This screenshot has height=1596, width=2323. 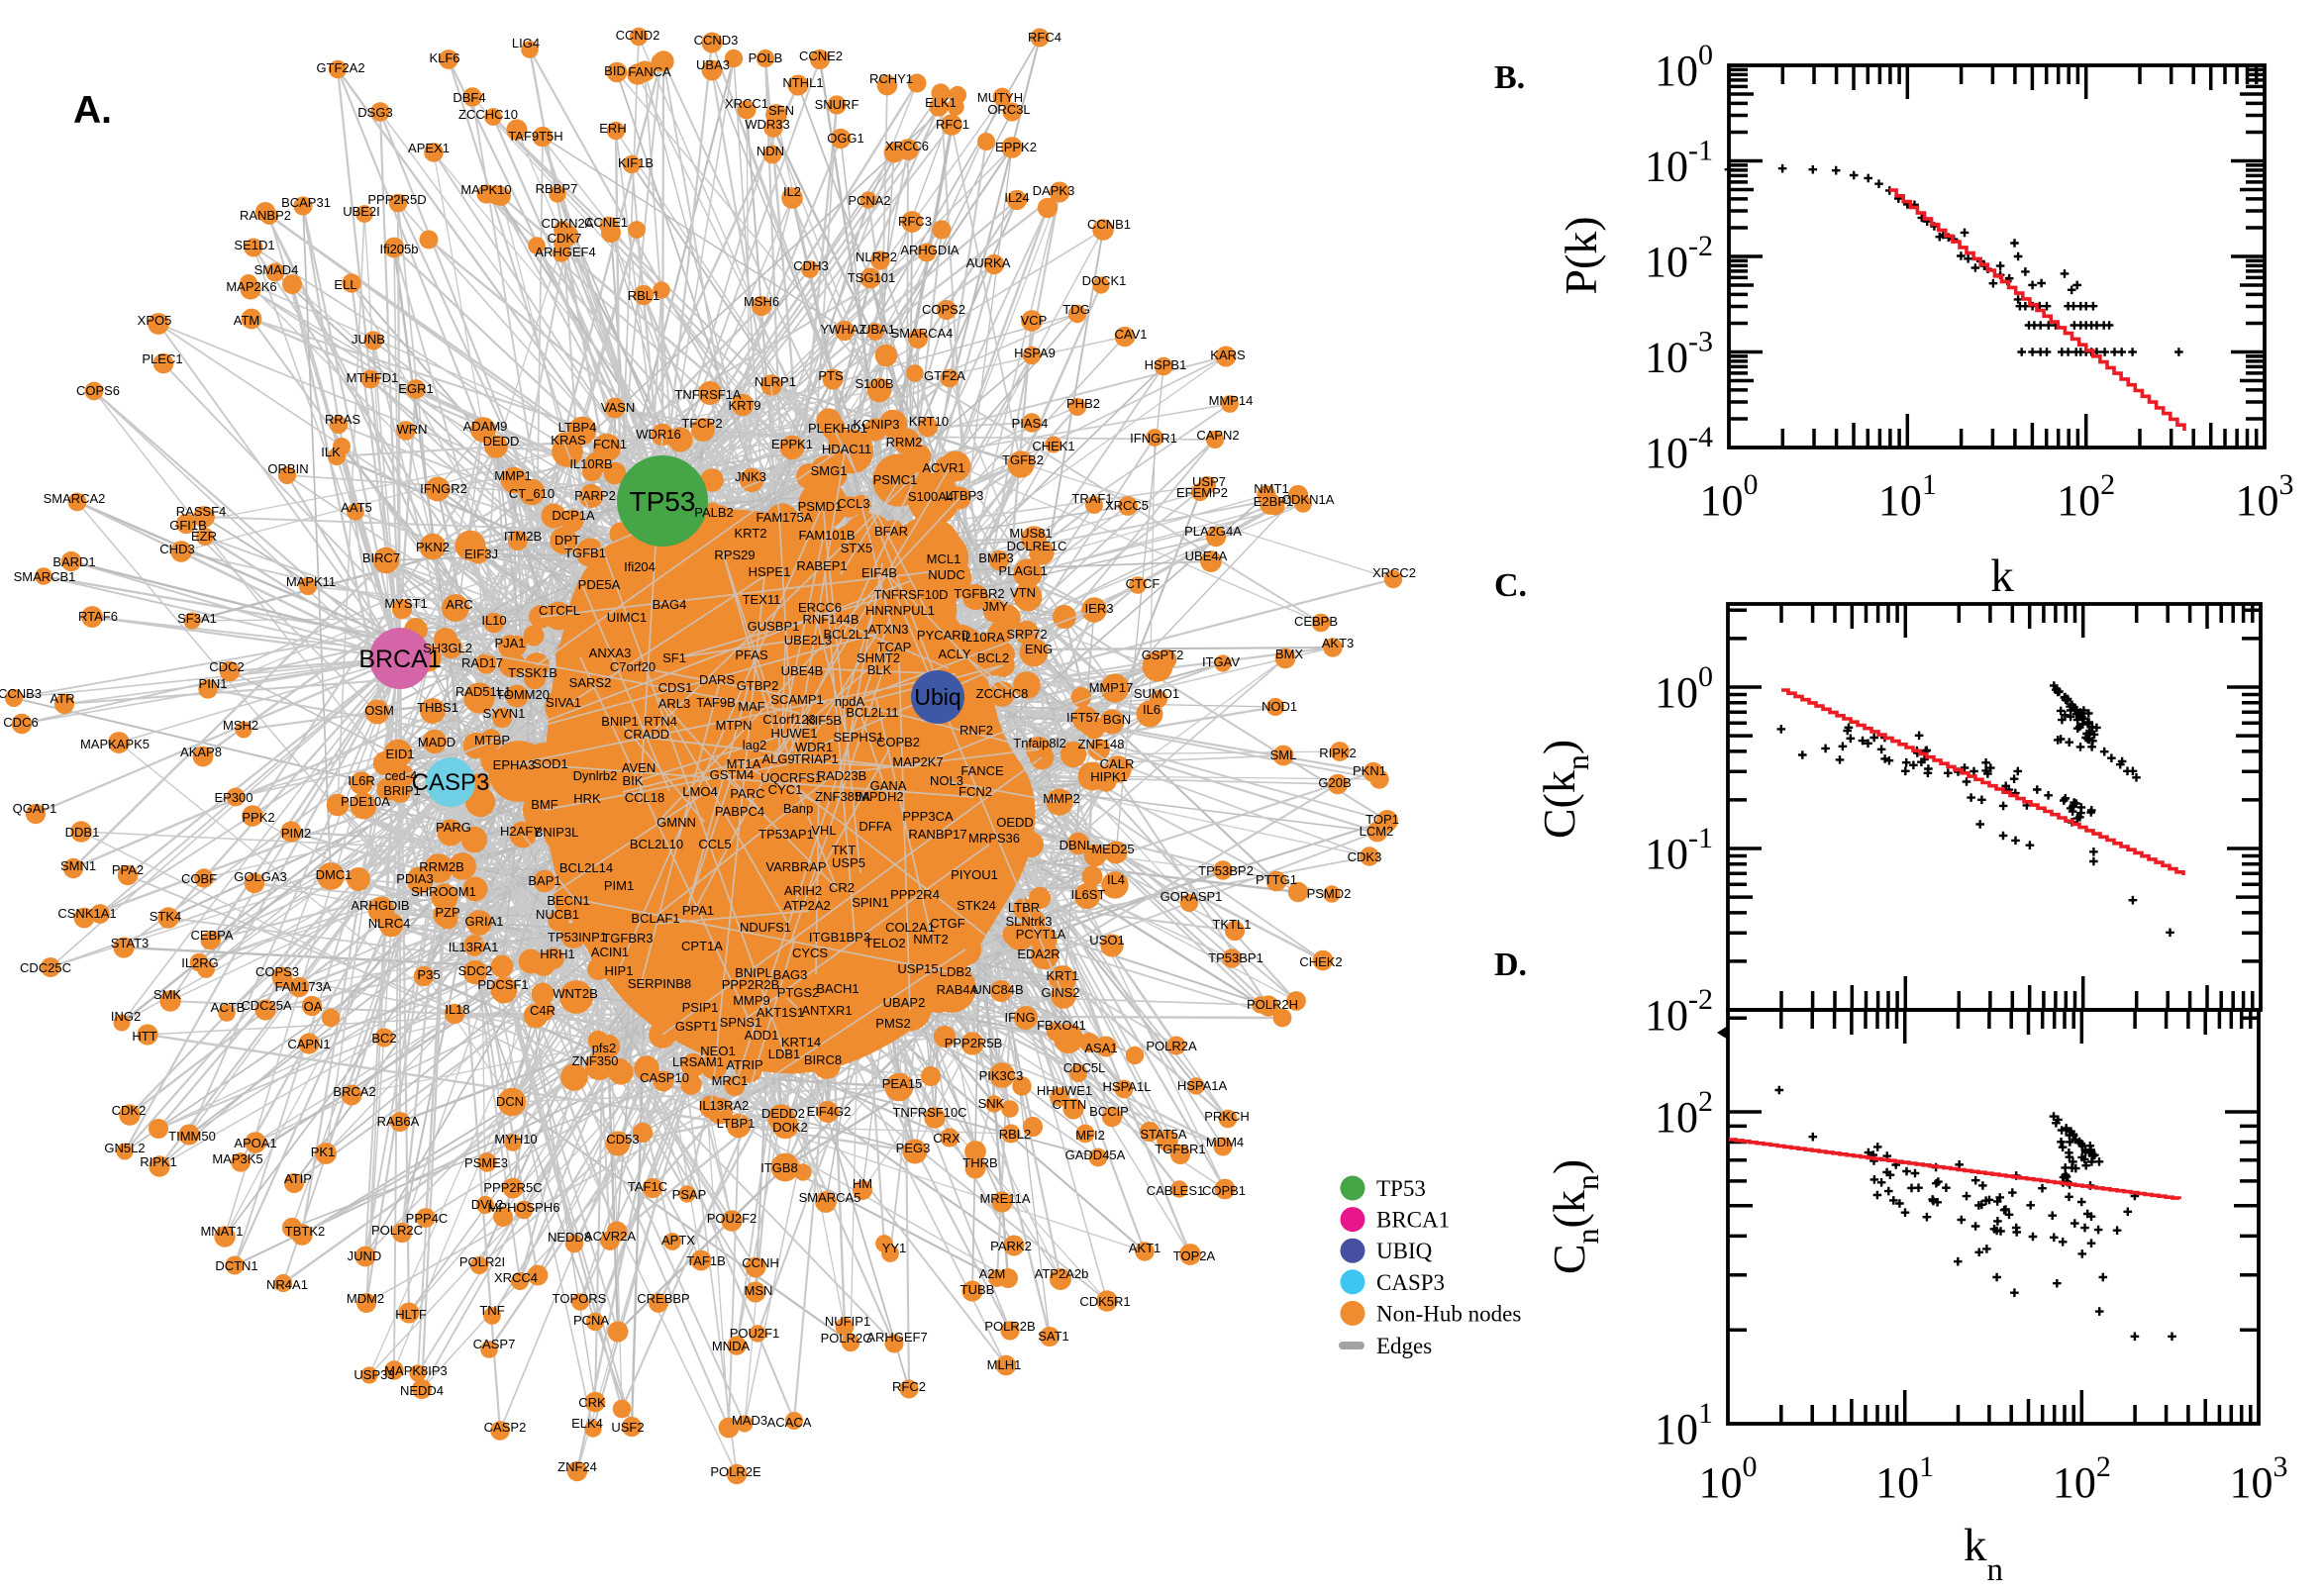 What do you see at coordinates (768, 124) in the screenshot?
I see `svg-text: WDR33` at bounding box center [768, 124].